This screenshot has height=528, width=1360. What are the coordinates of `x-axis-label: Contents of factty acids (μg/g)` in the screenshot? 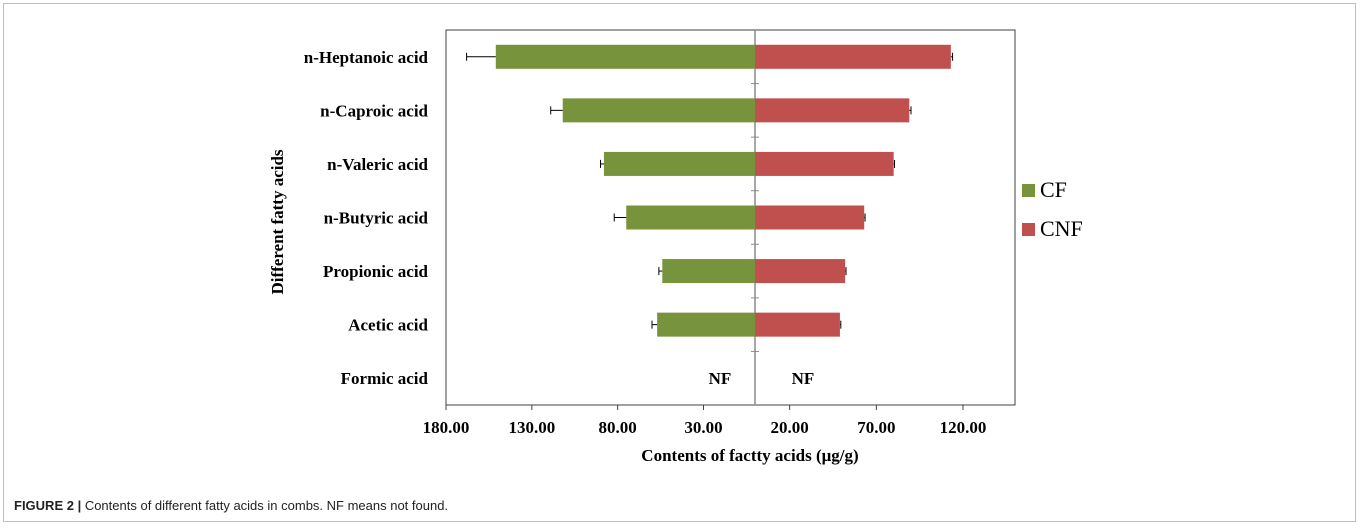 It's located at (749, 455).